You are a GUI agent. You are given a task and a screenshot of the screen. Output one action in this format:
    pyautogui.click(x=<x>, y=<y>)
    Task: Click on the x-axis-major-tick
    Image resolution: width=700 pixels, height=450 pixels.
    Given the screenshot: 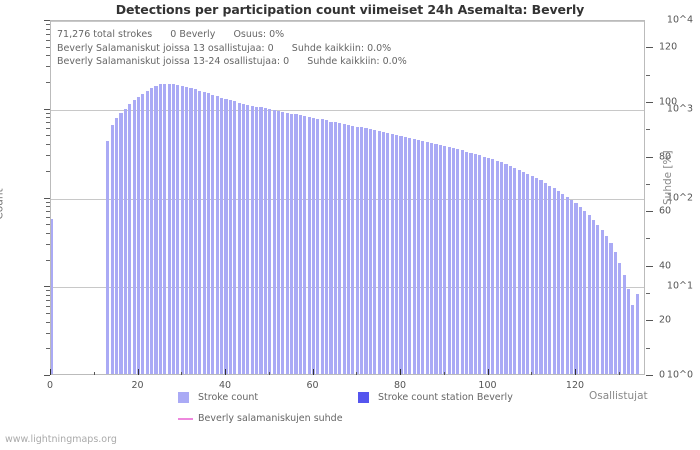 What is the action you would take?
    pyautogui.click(x=488, y=372)
    